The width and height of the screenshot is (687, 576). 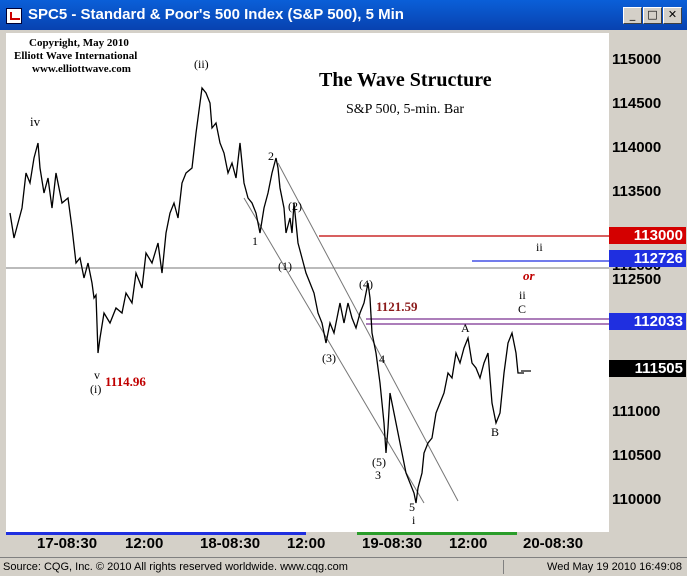 What do you see at coordinates (397, 306) in the screenshot?
I see `high-value-label: 1121.59` at bounding box center [397, 306].